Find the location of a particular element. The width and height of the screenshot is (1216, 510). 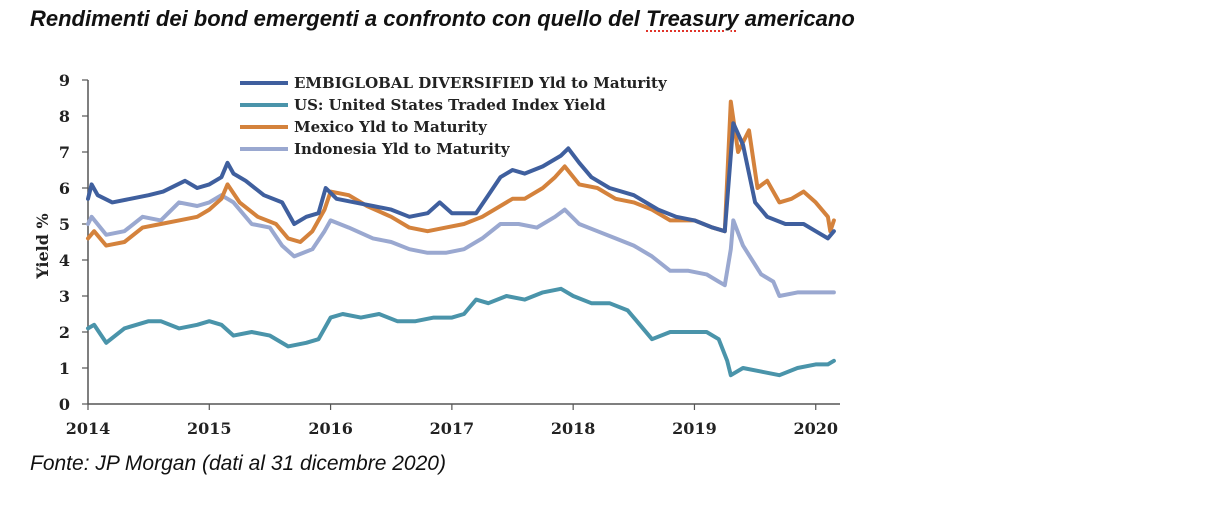

y-tick-label: 4 is located at coordinates (64, 260).